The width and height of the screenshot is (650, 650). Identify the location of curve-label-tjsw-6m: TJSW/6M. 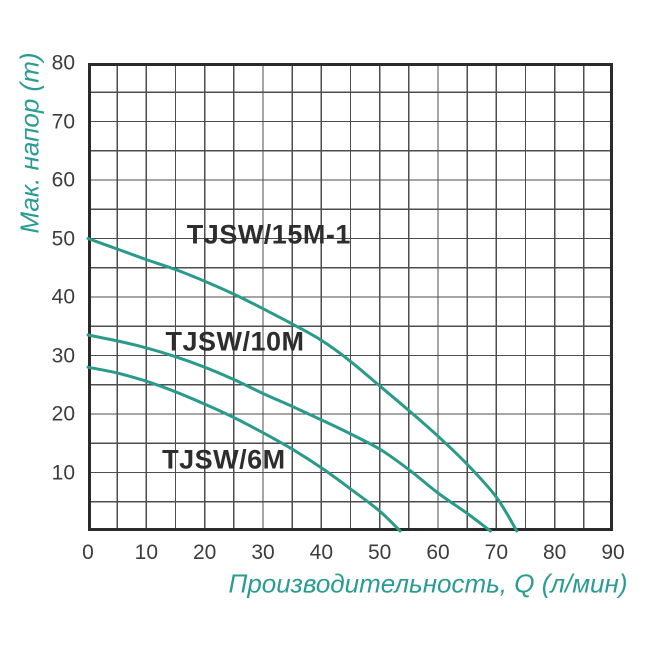
(224, 459).